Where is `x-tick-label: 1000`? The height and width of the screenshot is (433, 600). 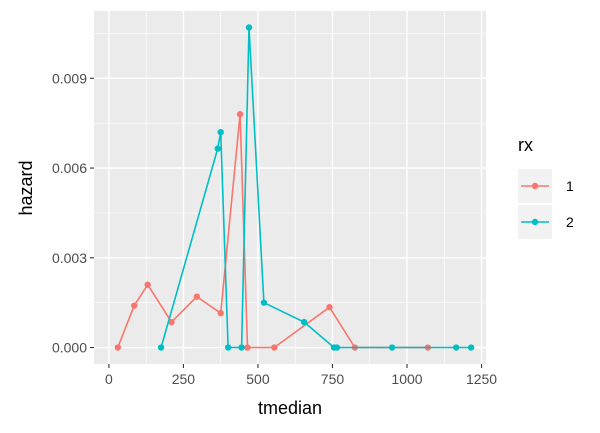 x-tick-label: 1000 is located at coordinates (406, 379).